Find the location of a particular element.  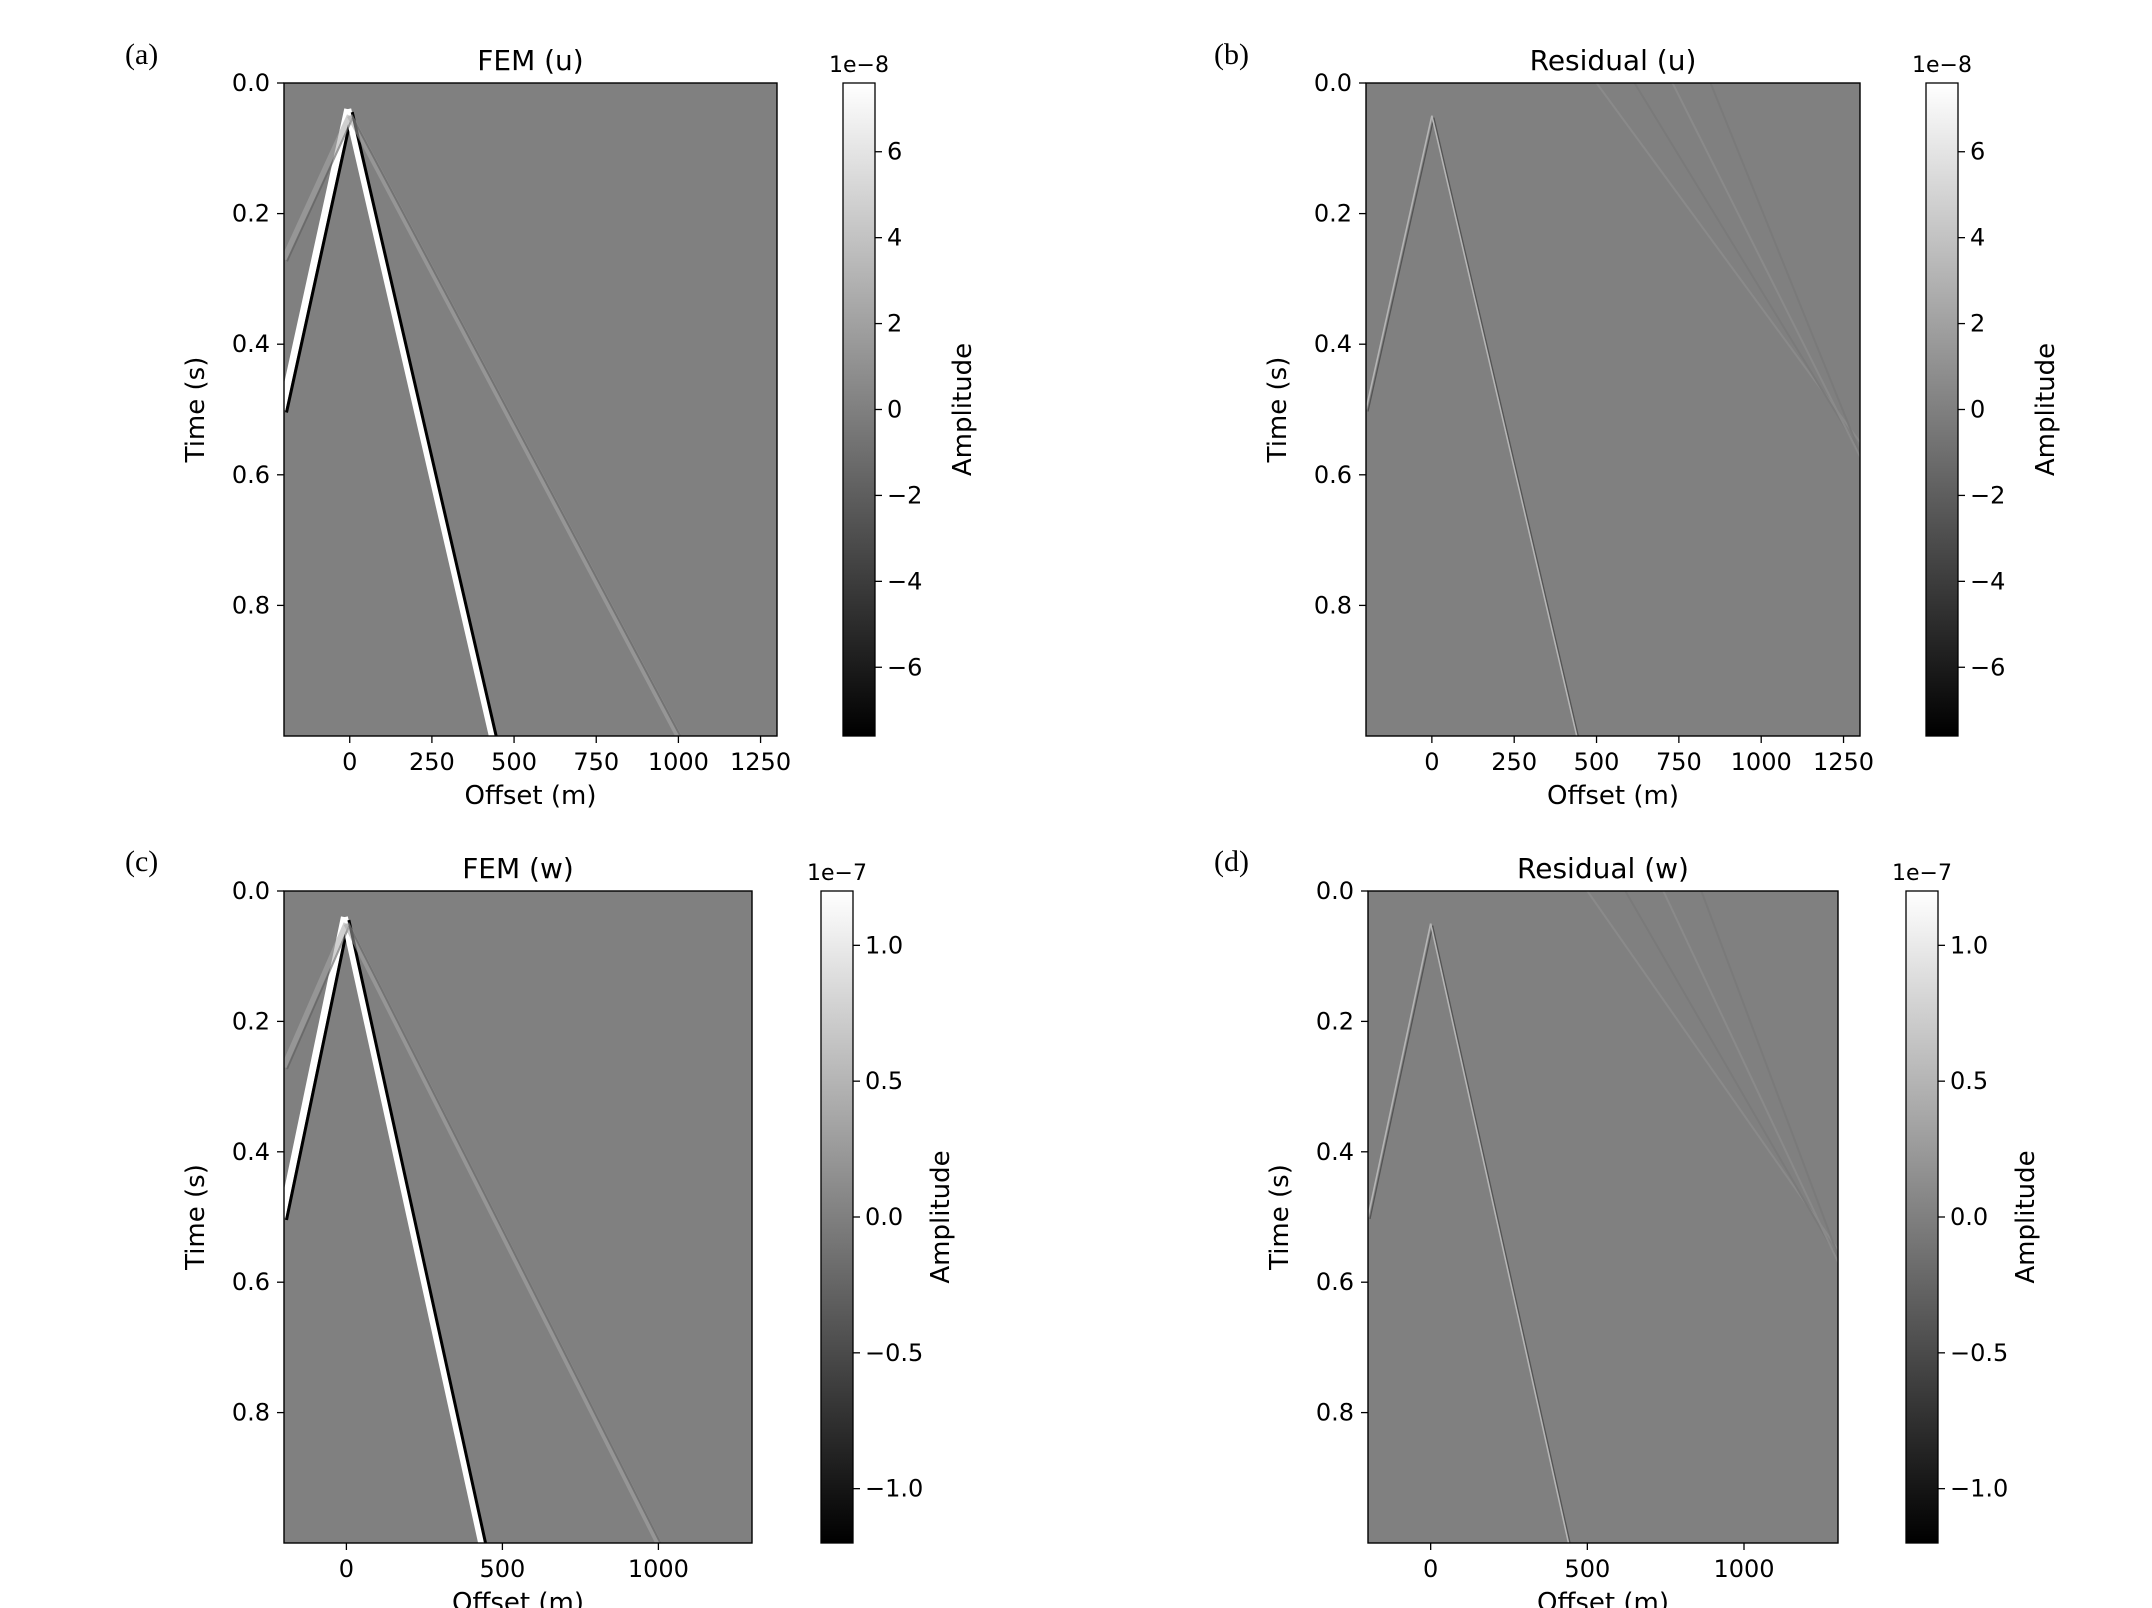

chart-title: Residual (w) is located at coordinates (1603, 868).